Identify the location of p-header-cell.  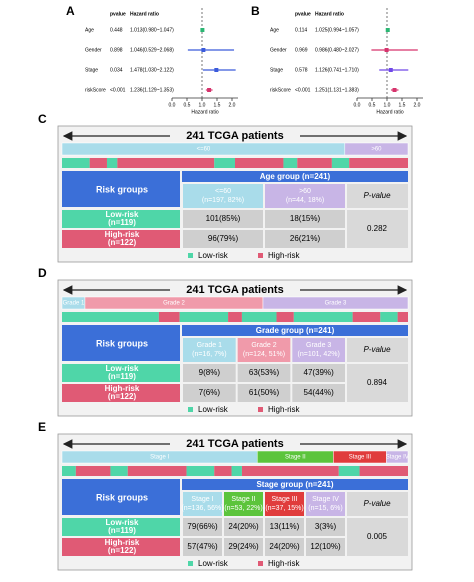
(377, 196).